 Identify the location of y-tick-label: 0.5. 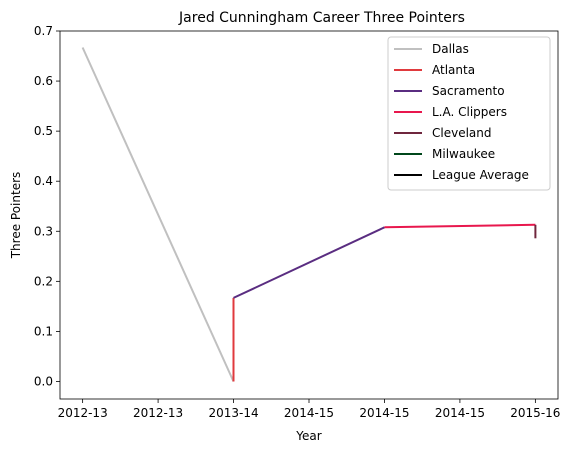
(43, 131).